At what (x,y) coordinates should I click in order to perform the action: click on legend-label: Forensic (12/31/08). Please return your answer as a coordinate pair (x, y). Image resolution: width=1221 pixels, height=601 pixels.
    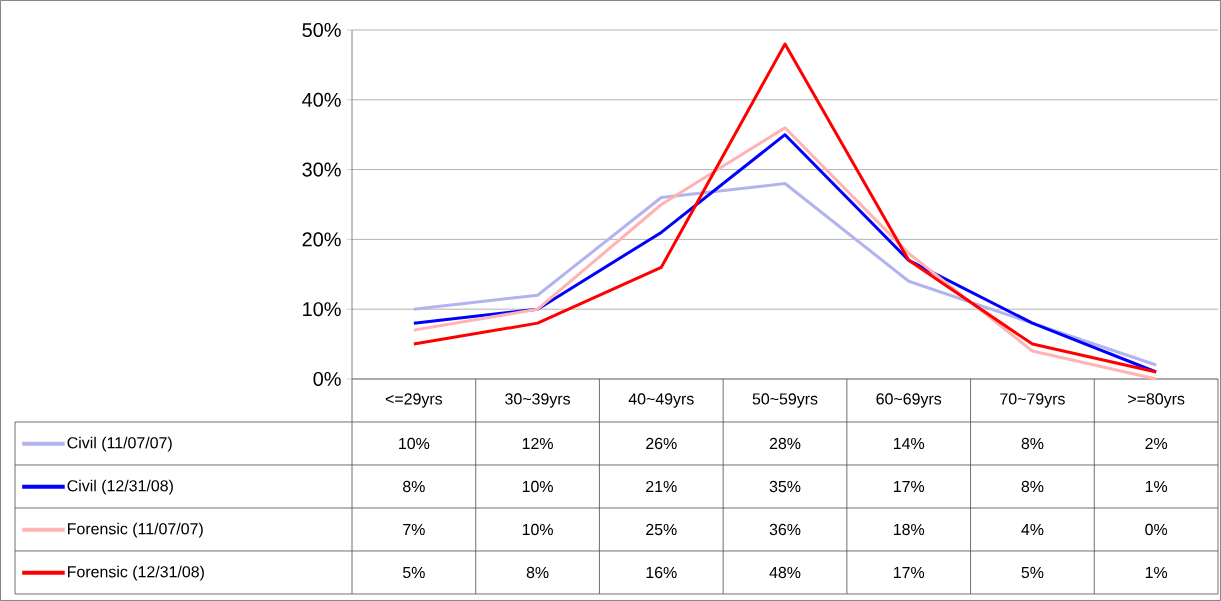
    Looking at the image, I should click on (136, 573).